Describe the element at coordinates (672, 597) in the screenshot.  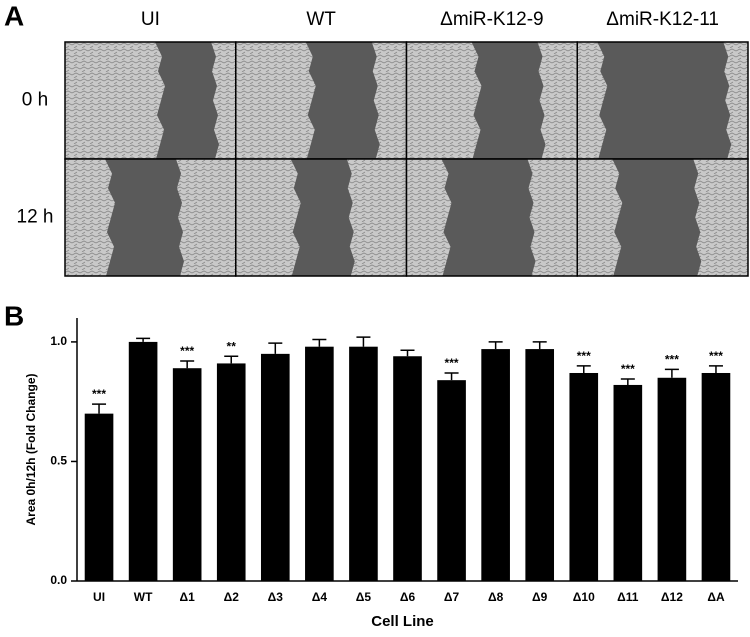
I see `x-tick-label: Δ12` at that location.